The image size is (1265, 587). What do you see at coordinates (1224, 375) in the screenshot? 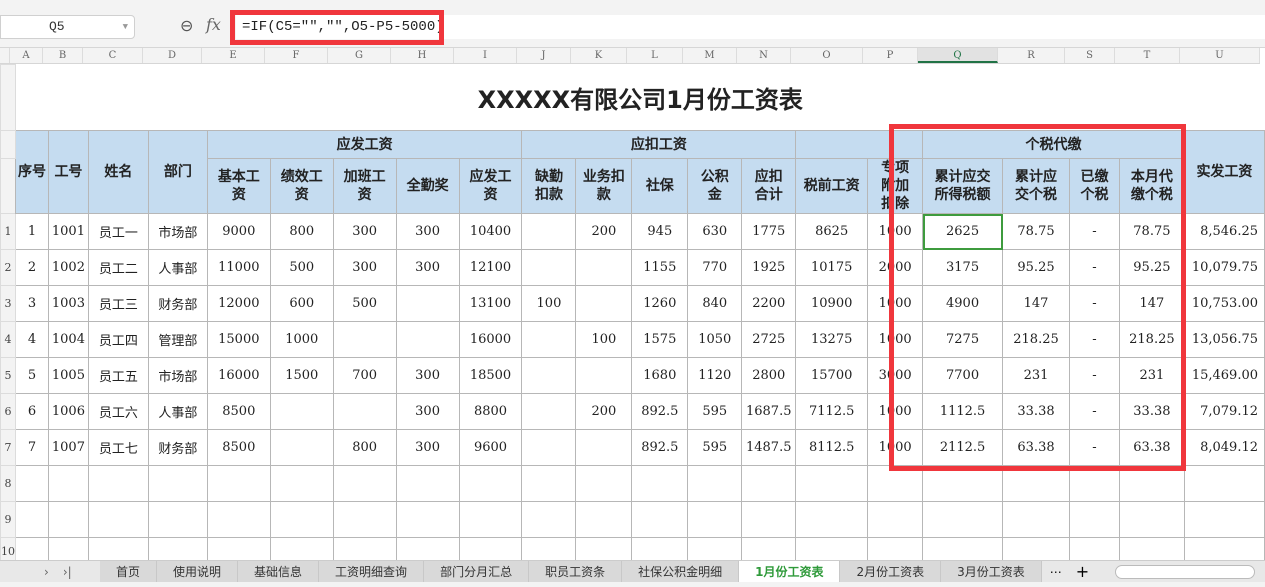
I see `cell: 15,469.00` at bounding box center [1224, 375].